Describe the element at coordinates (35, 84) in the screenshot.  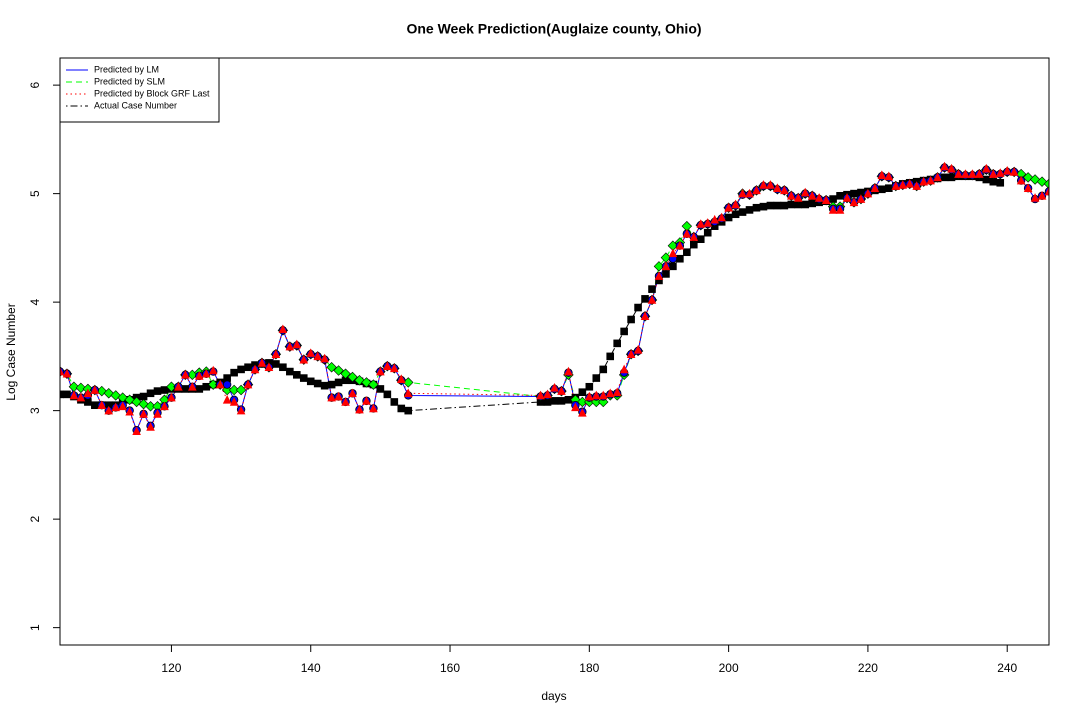
I see `y-tick-label: 6` at that location.